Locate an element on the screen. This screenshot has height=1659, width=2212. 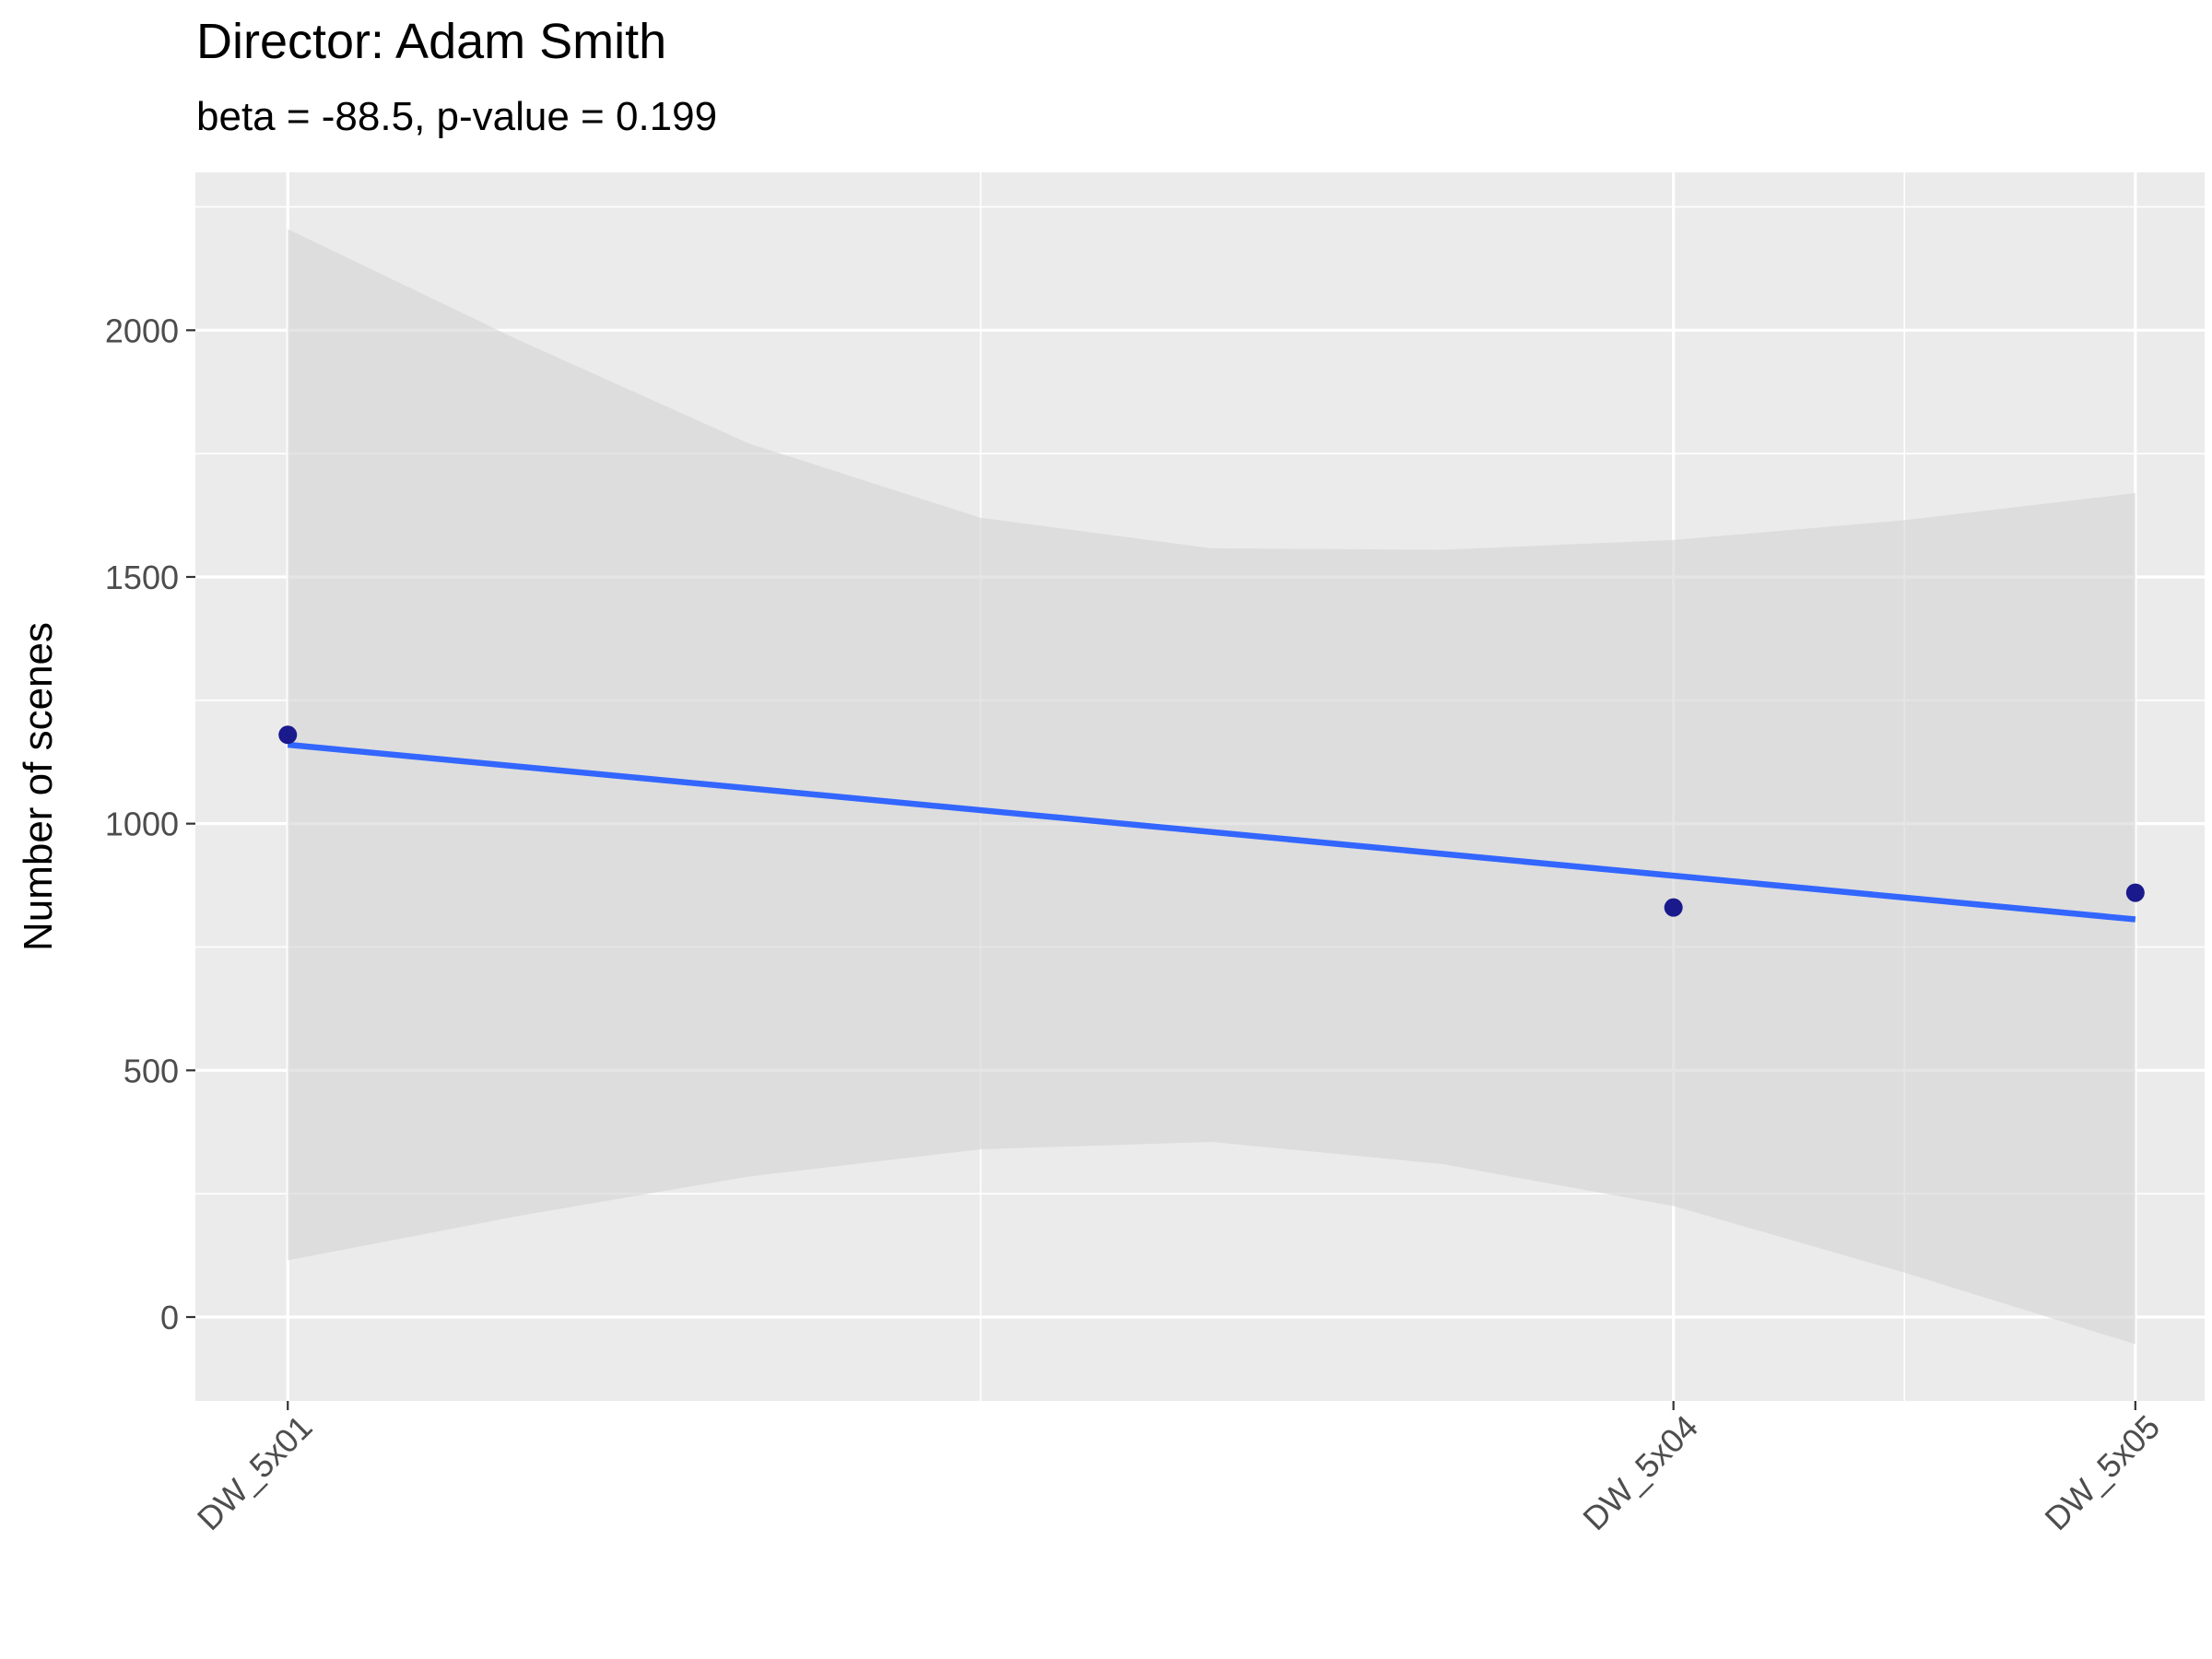
y-axis: 0 500 1000 1500 2000 is located at coordinates (150, 824).